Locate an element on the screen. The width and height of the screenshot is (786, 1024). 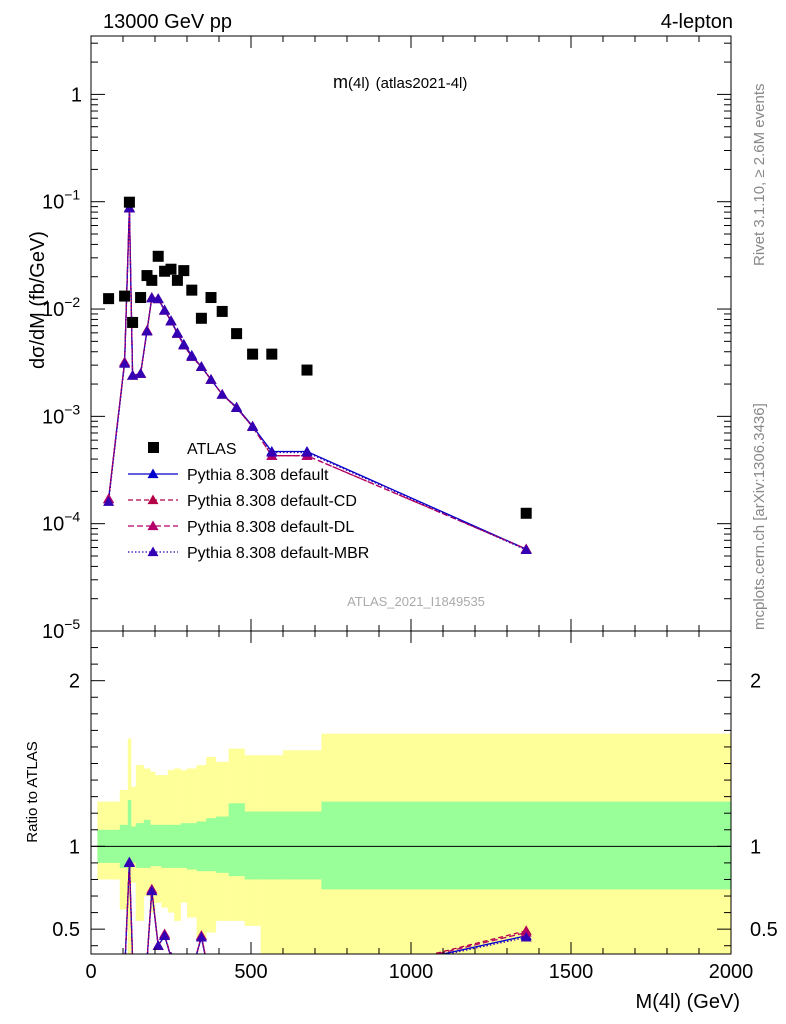
x-tick-label: 1500 is located at coordinates (571, 972).